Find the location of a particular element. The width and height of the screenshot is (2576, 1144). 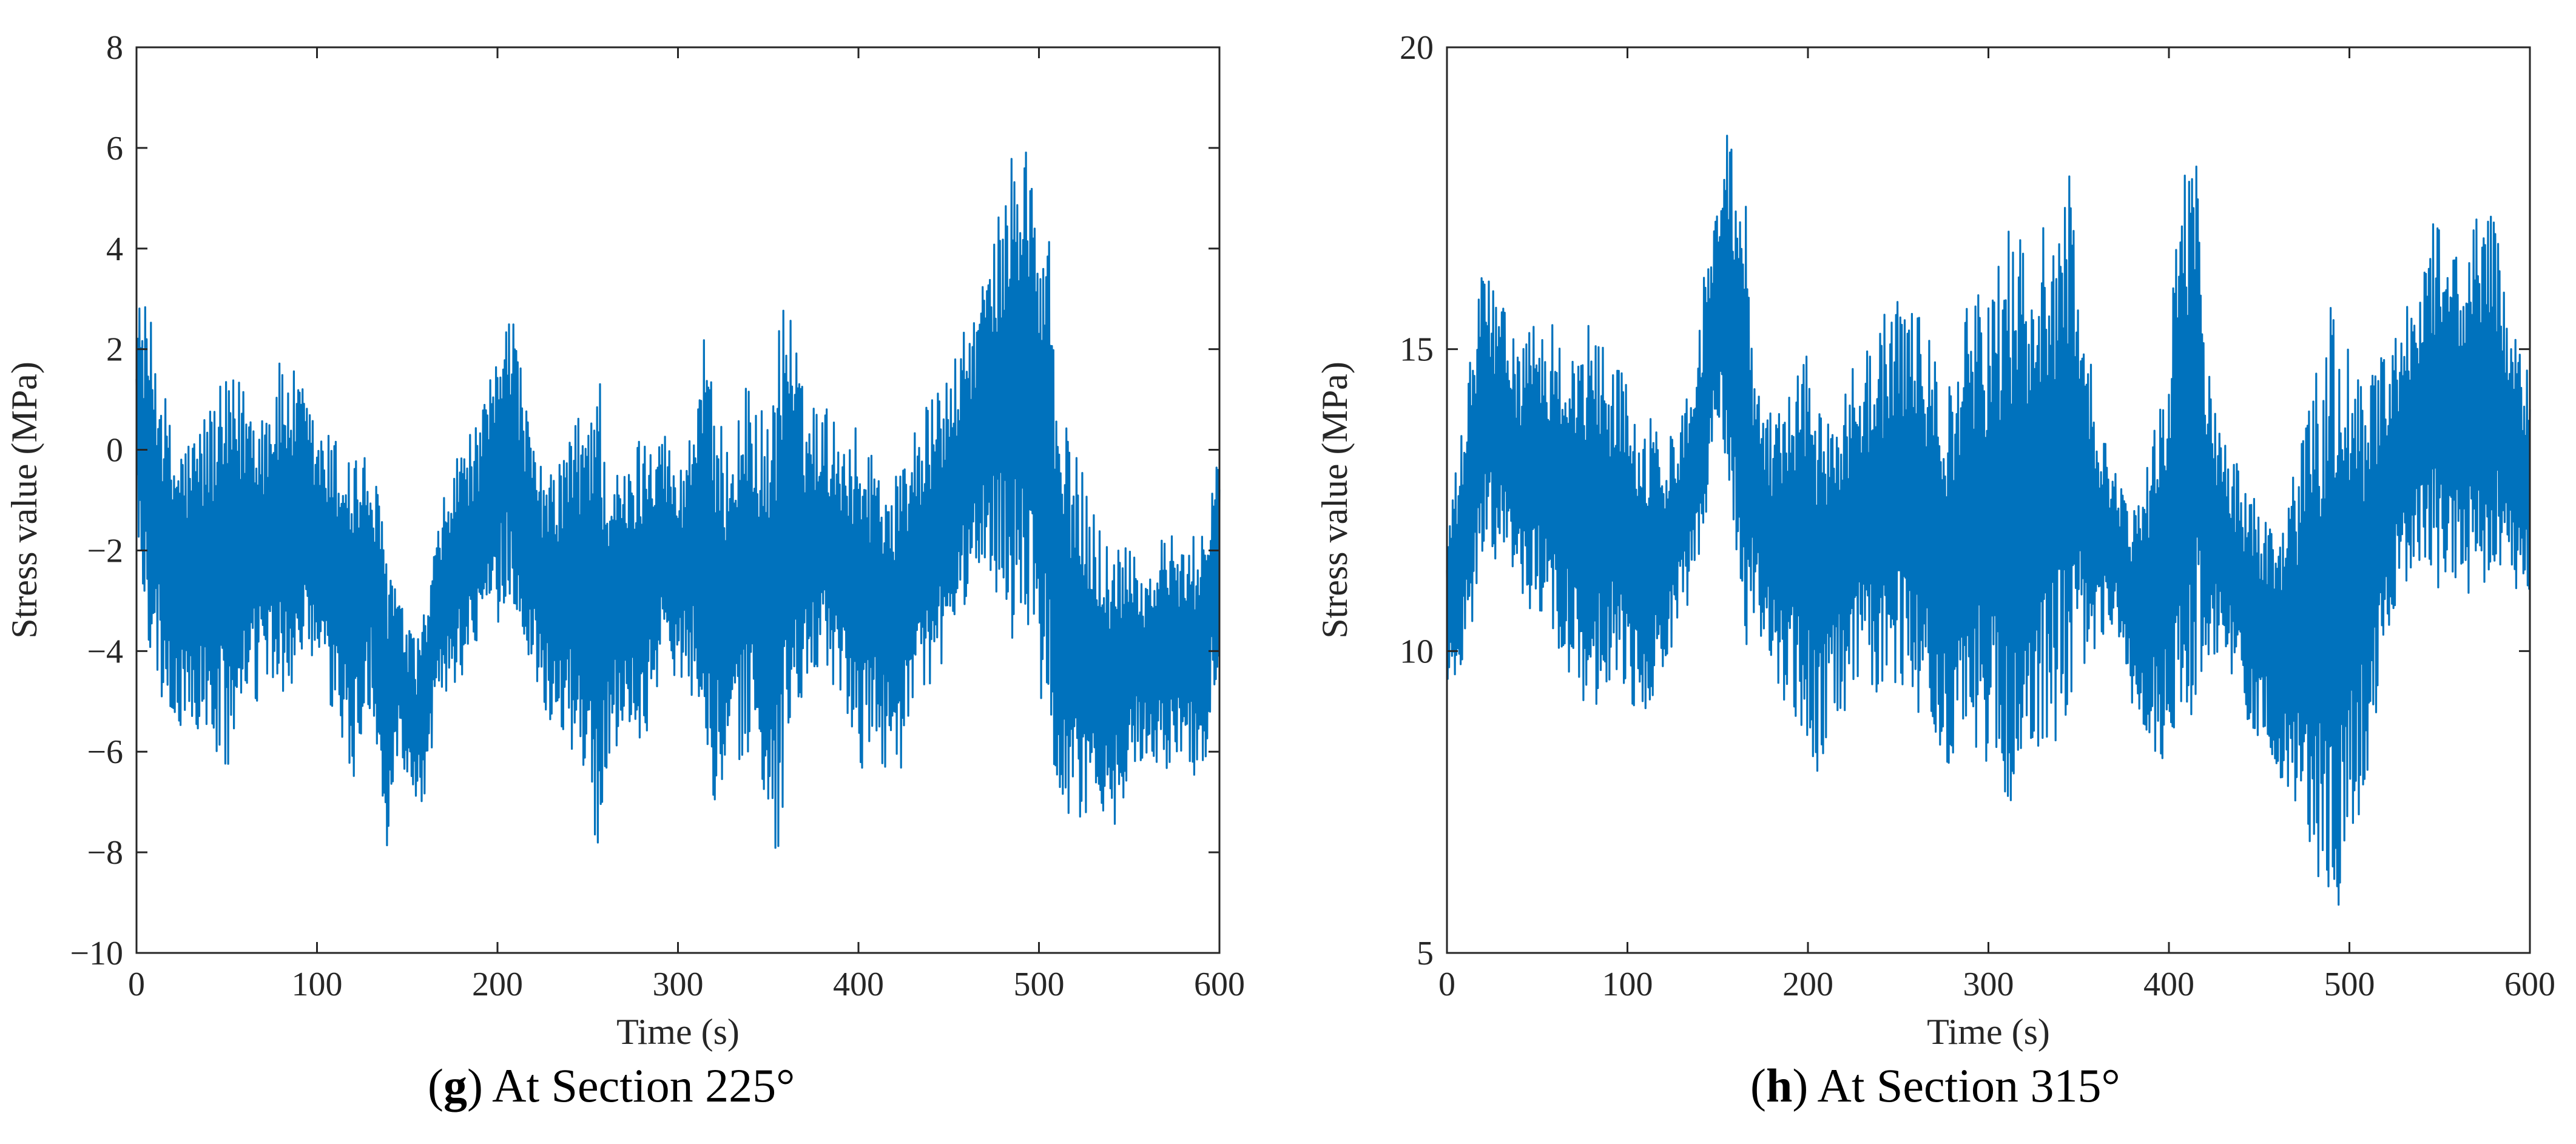

x-tick-label-g-1: 100 is located at coordinates (318, 984).